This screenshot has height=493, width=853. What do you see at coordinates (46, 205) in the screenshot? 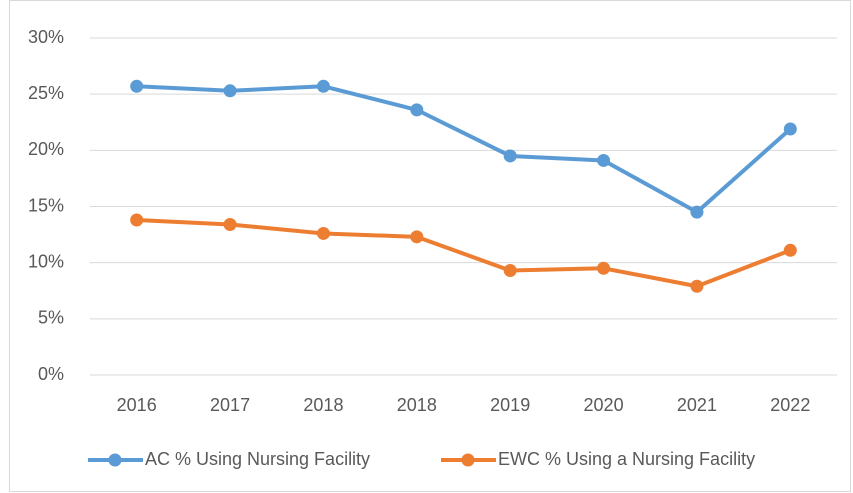
I see `y-tick-label: 15%` at bounding box center [46, 205].